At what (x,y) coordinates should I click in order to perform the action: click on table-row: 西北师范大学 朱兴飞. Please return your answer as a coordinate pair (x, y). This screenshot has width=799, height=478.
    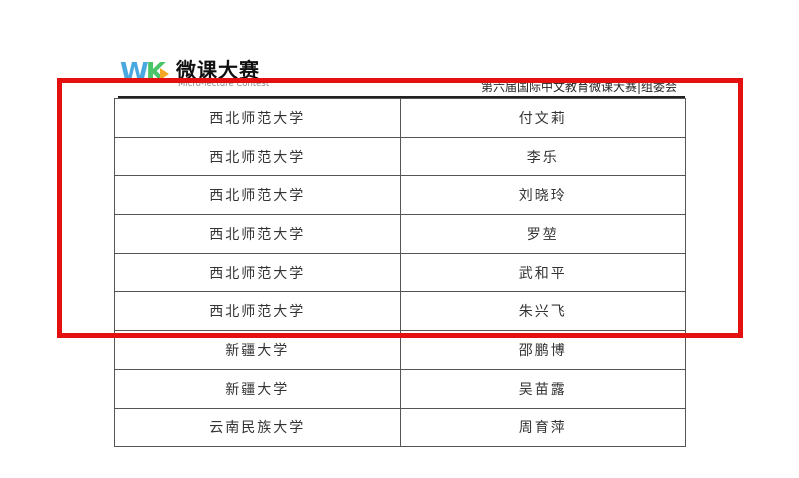
    Looking at the image, I should click on (400, 311).